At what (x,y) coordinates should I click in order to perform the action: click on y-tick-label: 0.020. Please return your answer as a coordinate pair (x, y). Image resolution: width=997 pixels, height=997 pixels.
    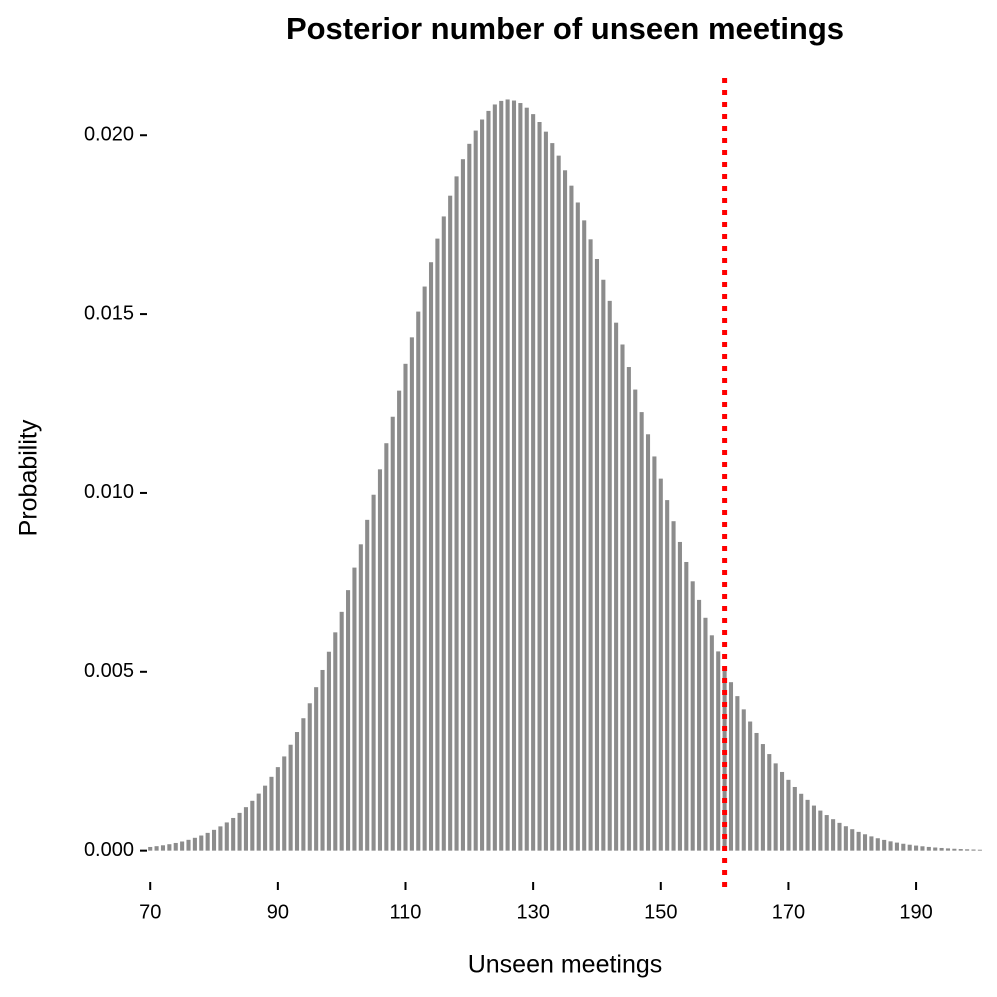
    Looking at the image, I should click on (109, 135).